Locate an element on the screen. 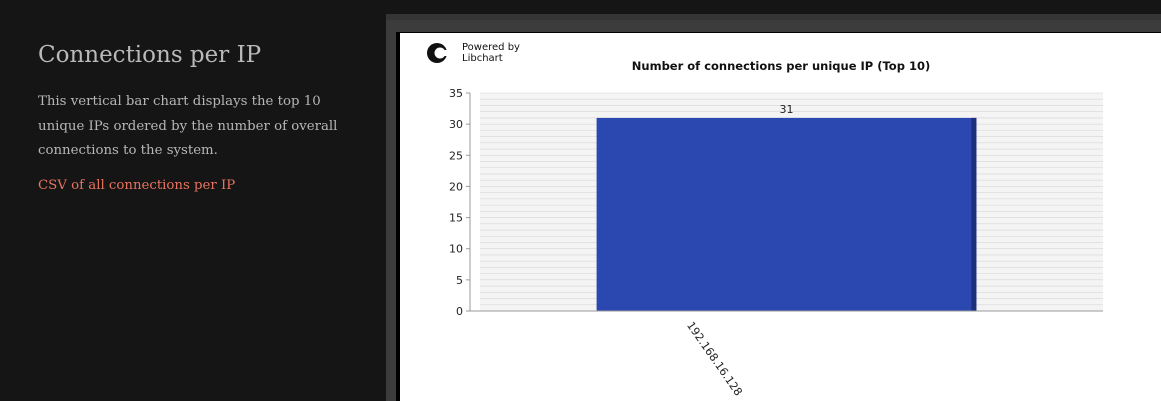  x-tick-label: 192.168.16.128 is located at coordinates (714, 358).